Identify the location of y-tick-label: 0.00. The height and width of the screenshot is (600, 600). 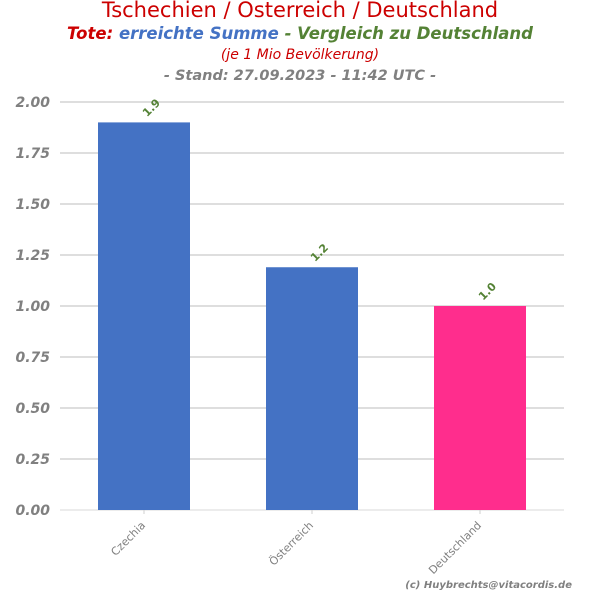
(32, 511).